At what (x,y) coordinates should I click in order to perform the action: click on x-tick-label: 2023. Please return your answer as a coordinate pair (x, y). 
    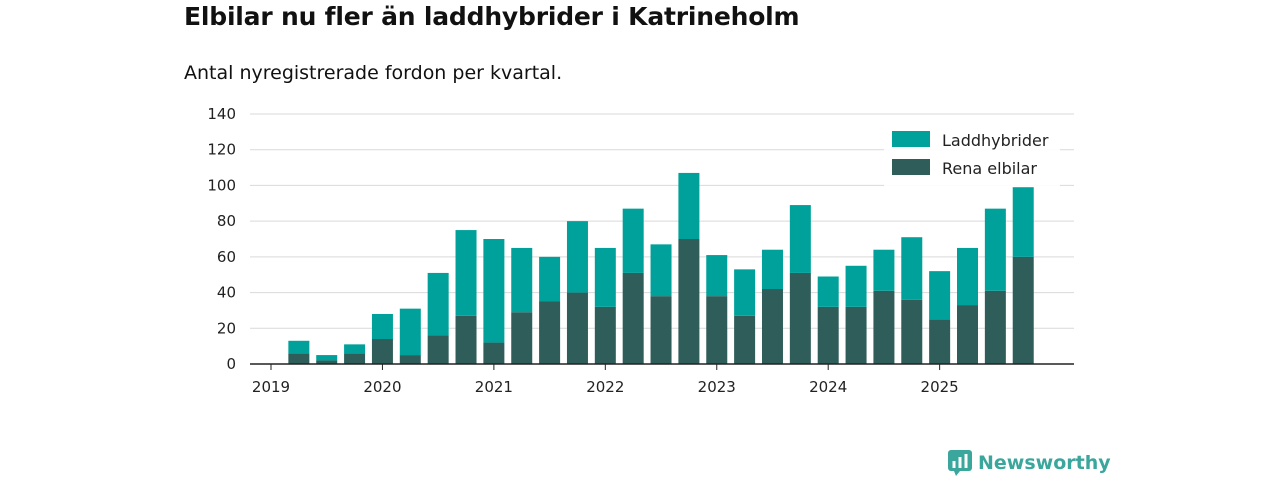
    Looking at the image, I should click on (717, 387).